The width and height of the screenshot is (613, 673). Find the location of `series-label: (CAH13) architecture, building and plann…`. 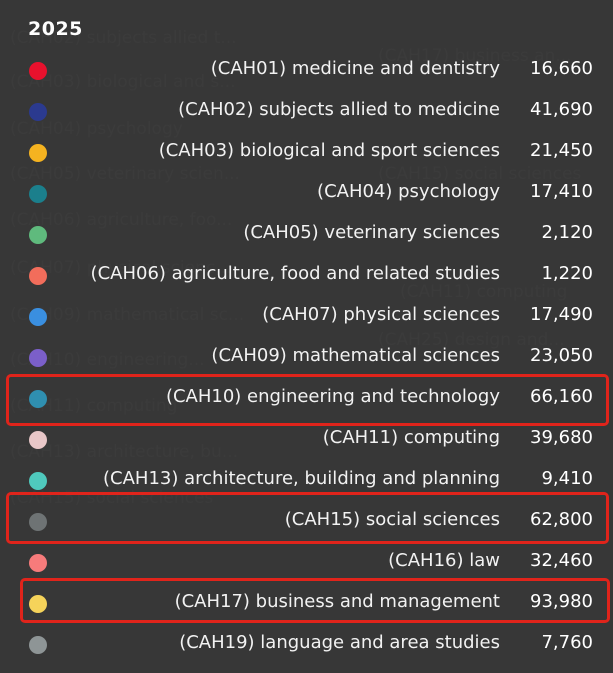

series-label: (CAH13) architecture, building and plann… is located at coordinates (301, 478).